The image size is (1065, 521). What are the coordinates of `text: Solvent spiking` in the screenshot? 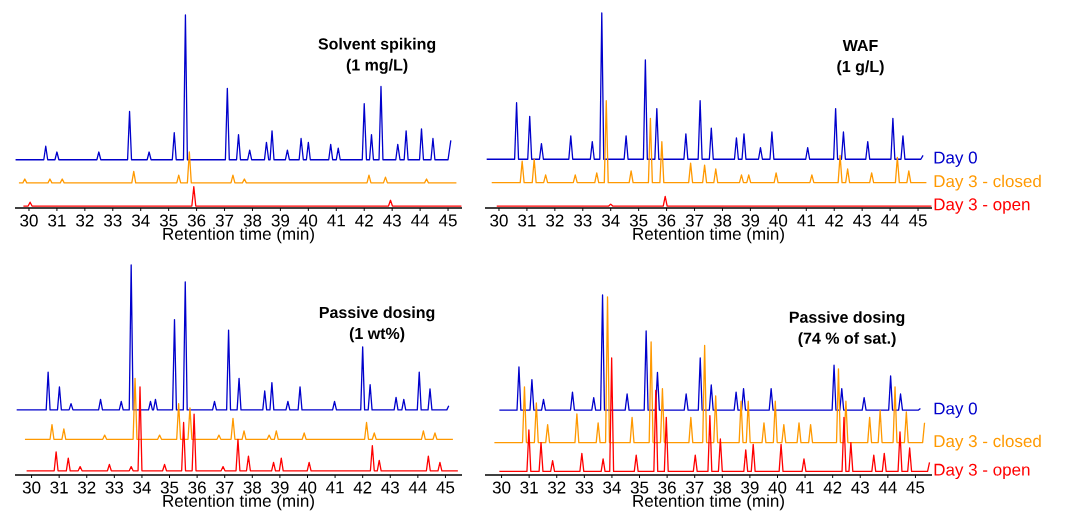 It's located at (377, 45).